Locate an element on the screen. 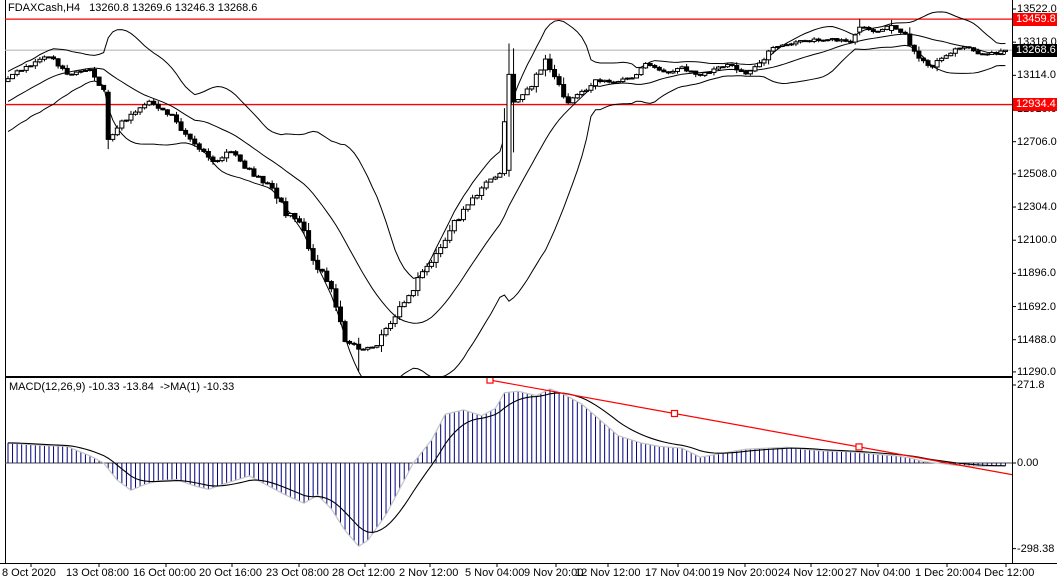  resistance-price-label: 13459.8 is located at coordinates (1035, 19).